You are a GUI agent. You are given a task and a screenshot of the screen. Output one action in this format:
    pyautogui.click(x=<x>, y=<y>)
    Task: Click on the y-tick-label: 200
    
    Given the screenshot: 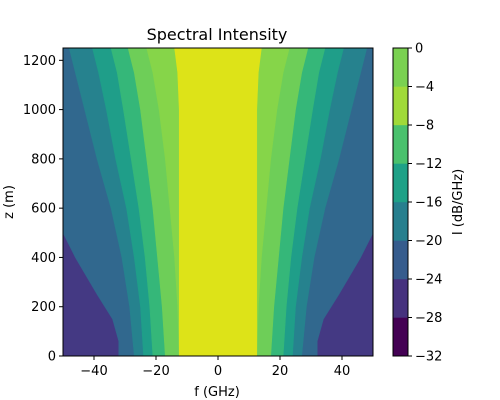 What is the action you would take?
    pyautogui.click(x=43, y=307)
    